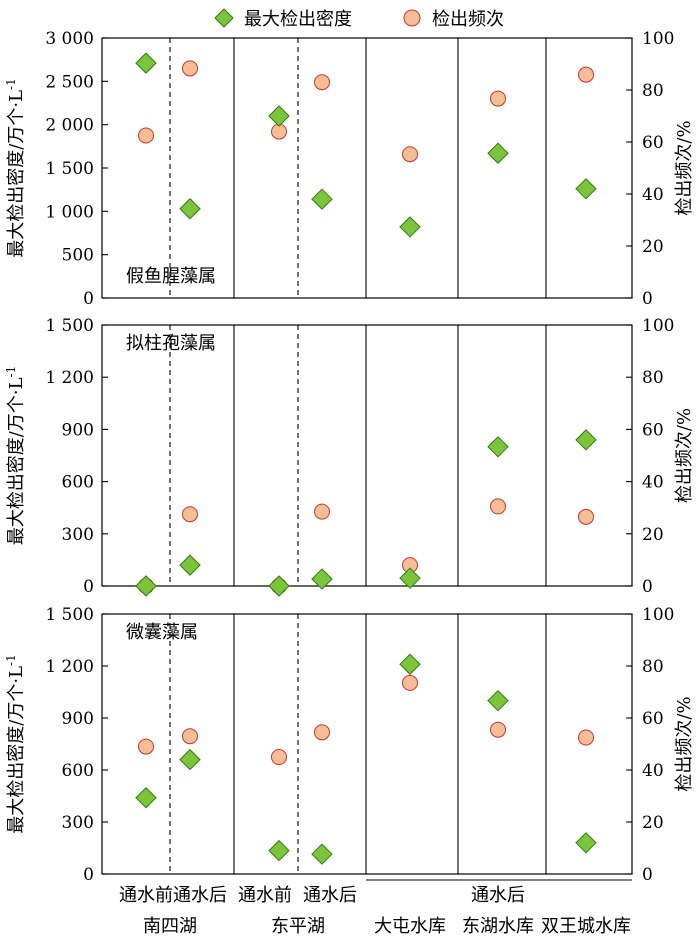  What do you see at coordinates (298, 19) in the screenshot?
I see `legend-density-label: 最大检出密度` at bounding box center [298, 19].